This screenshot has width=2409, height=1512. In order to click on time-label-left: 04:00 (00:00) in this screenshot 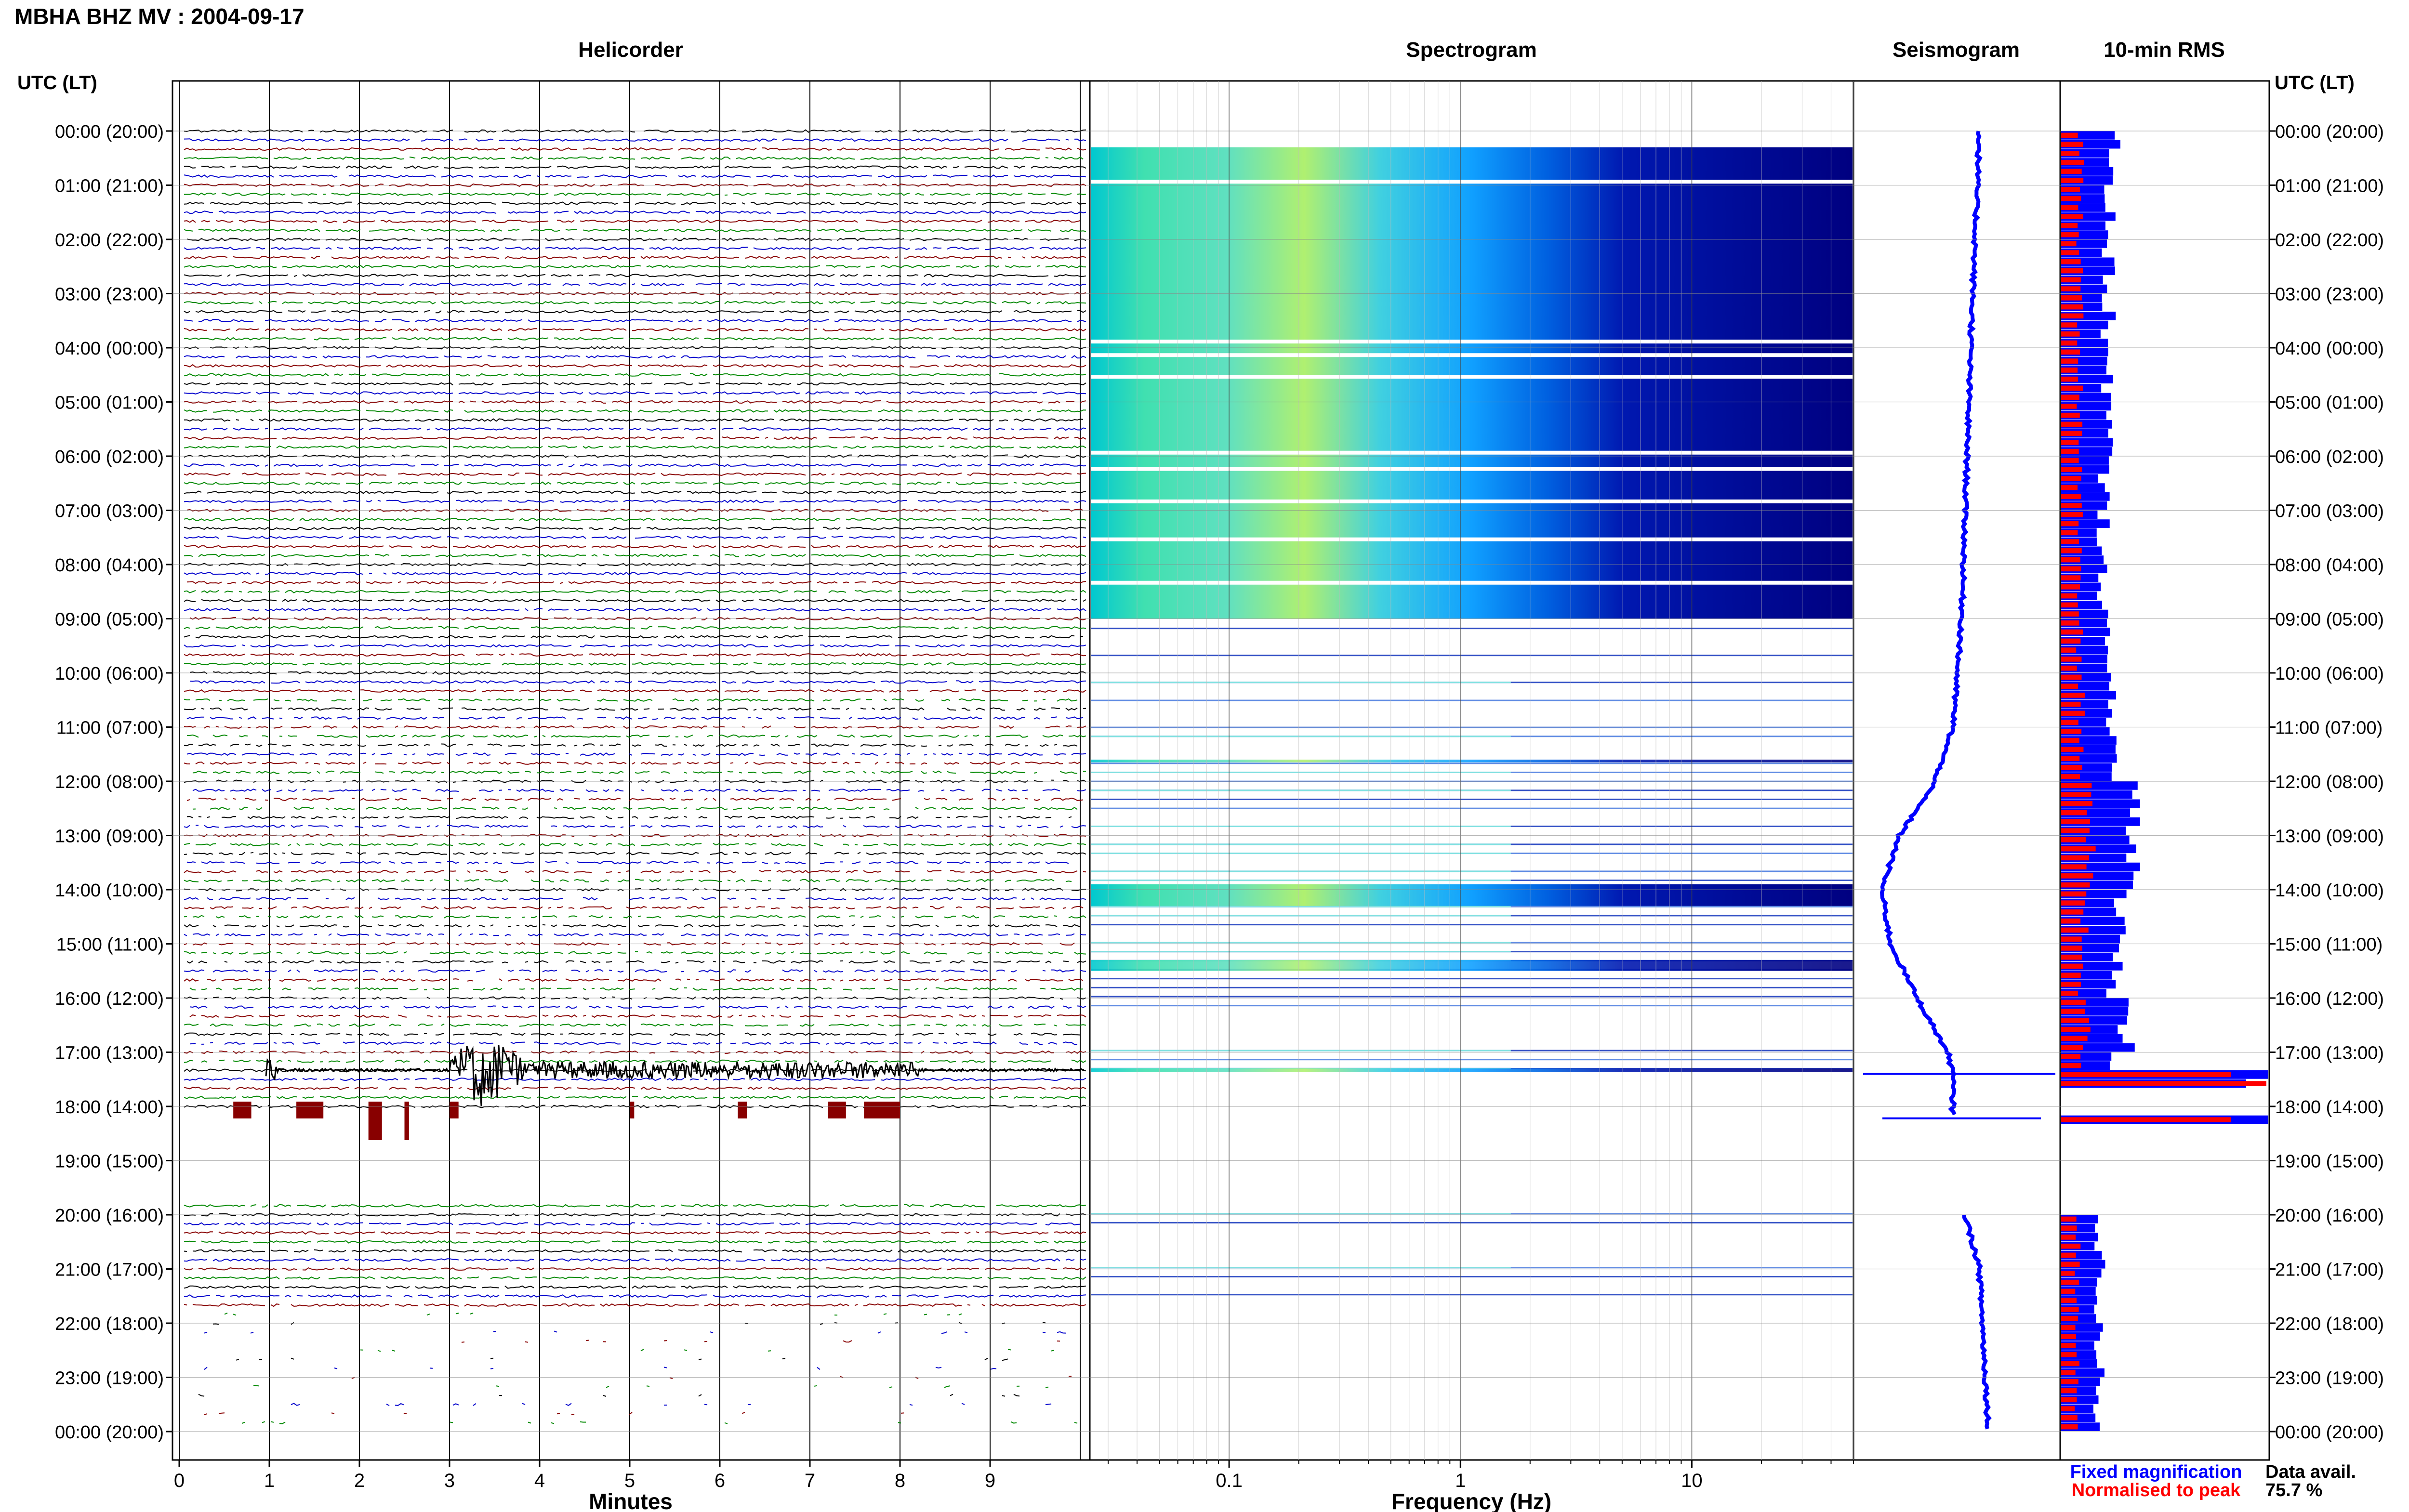, I will do `click(109, 349)`.